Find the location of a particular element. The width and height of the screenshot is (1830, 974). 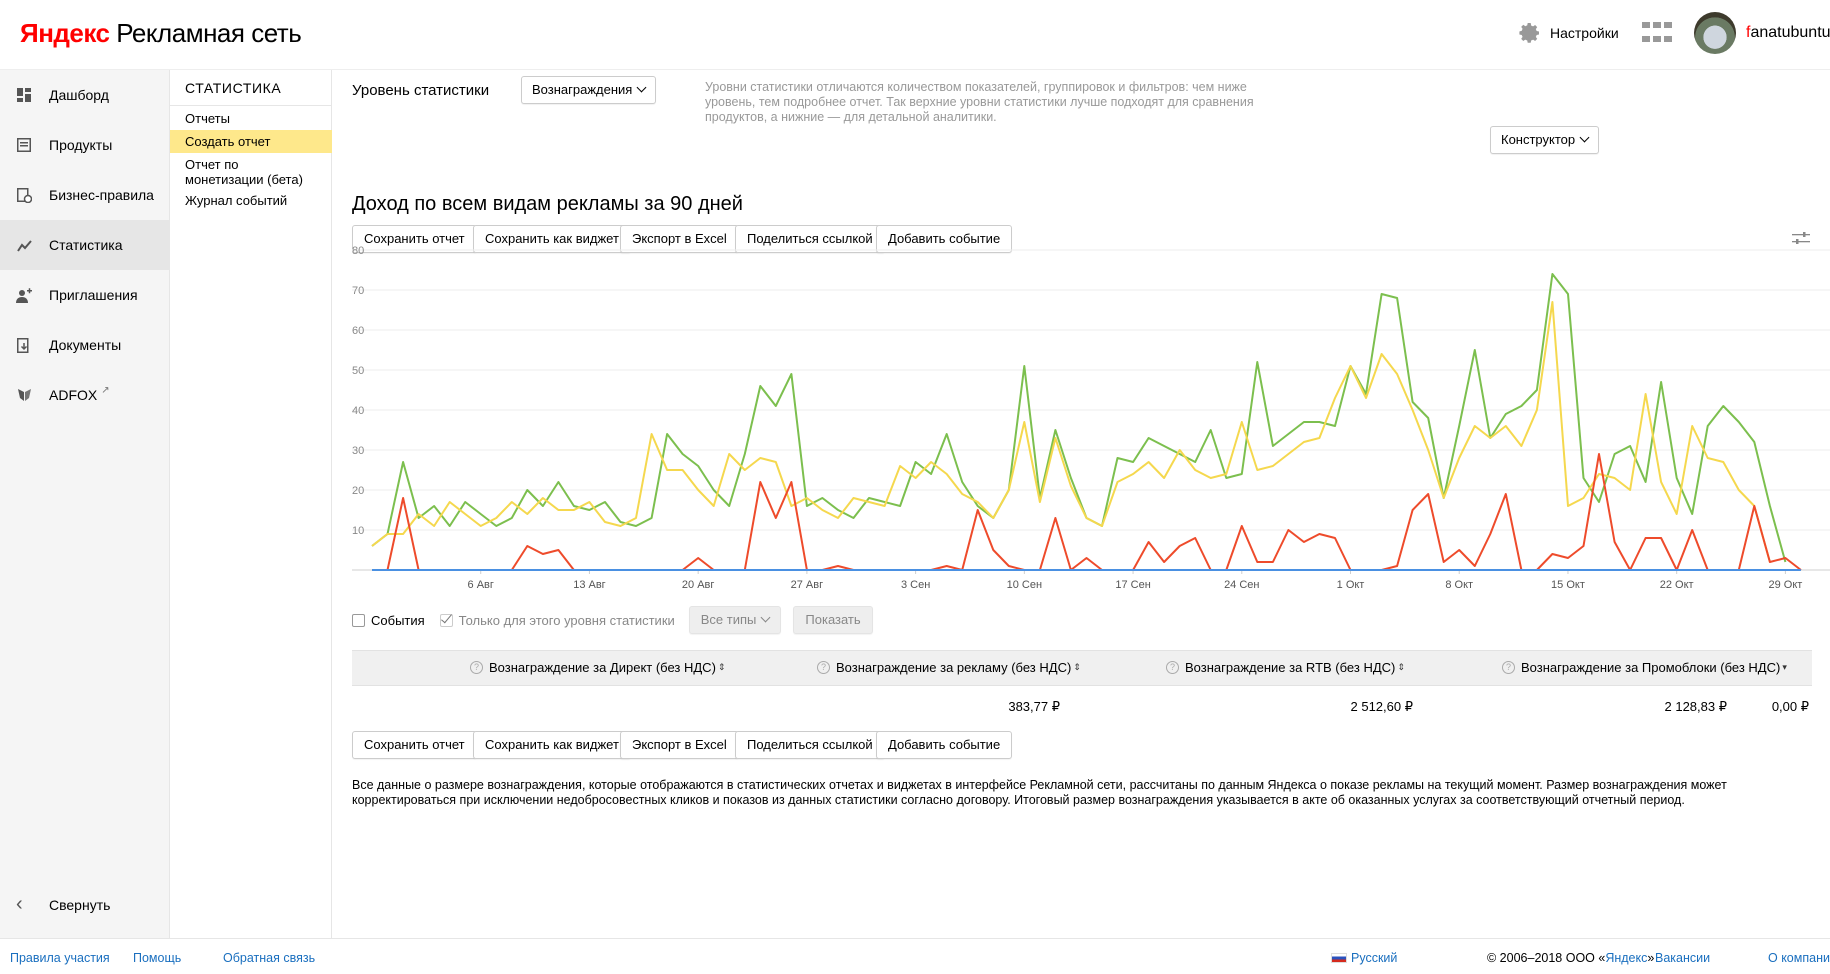

username: fanatubuntu is located at coordinates (1788, 32).